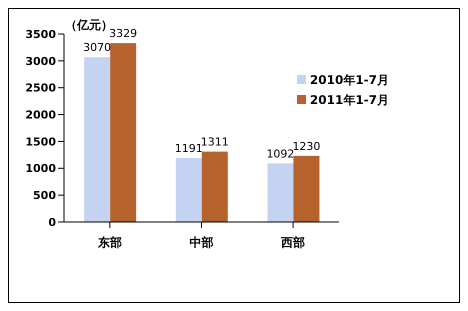  What do you see at coordinates (40, 34) in the screenshot?
I see `y-tick-label: 3500` at bounding box center [40, 34].